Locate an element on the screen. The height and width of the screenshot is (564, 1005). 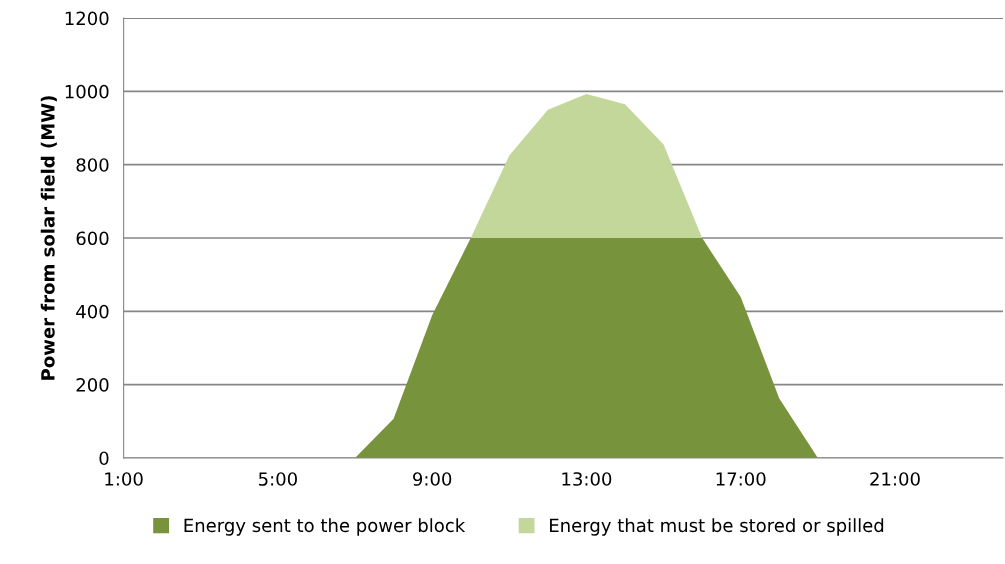
x-tick-label: 17:00 is located at coordinates (741, 479).